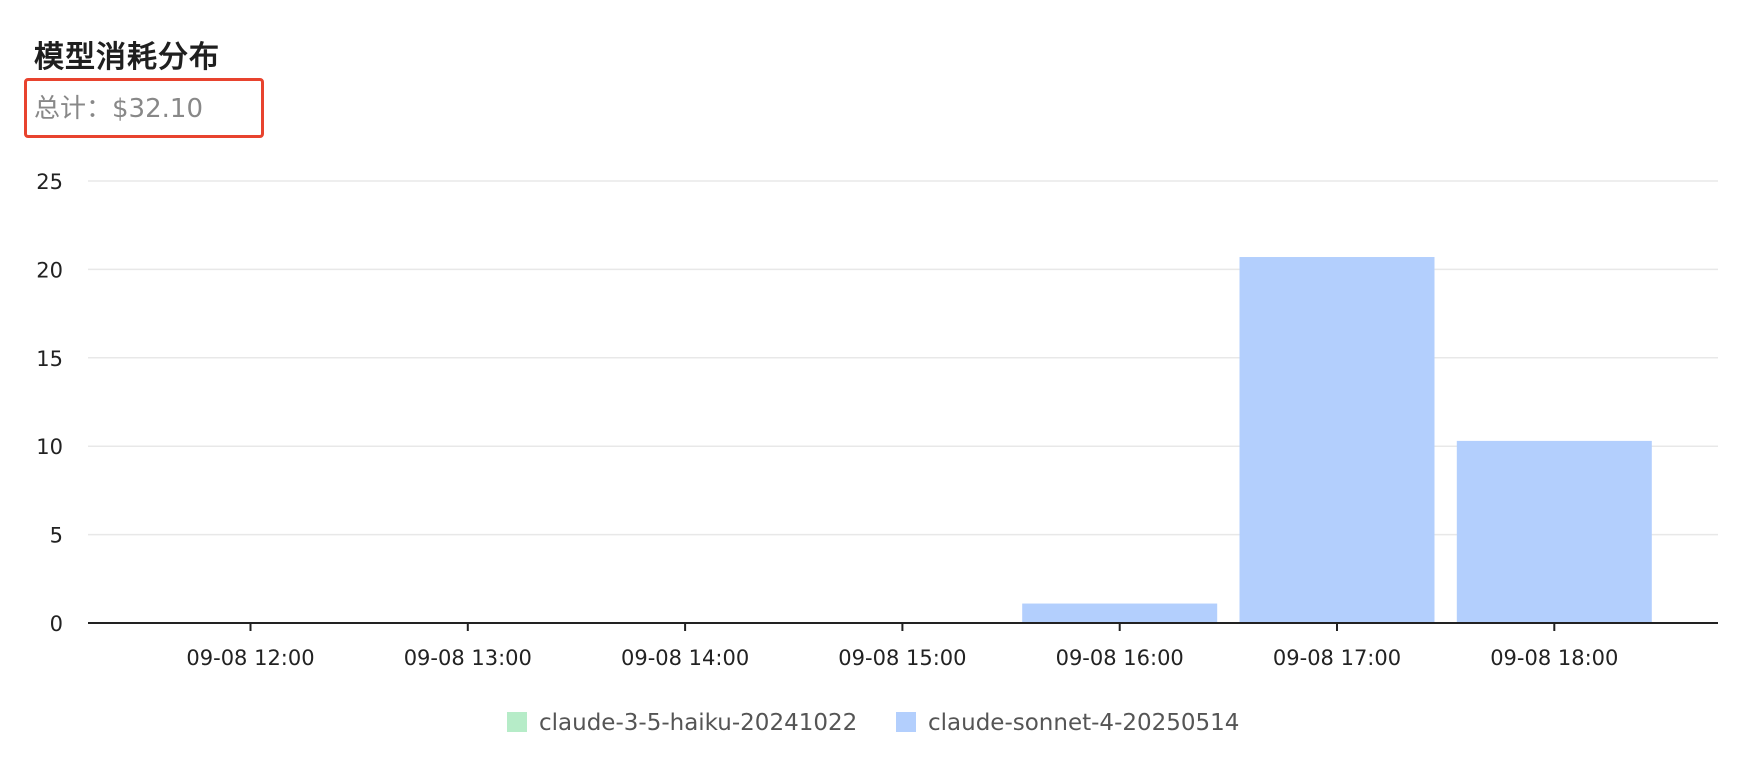 The height and width of the screenshot is (780, 1752). I want to click on legend-label: claude-sonnet-4-20250514, so click(1083, 723).